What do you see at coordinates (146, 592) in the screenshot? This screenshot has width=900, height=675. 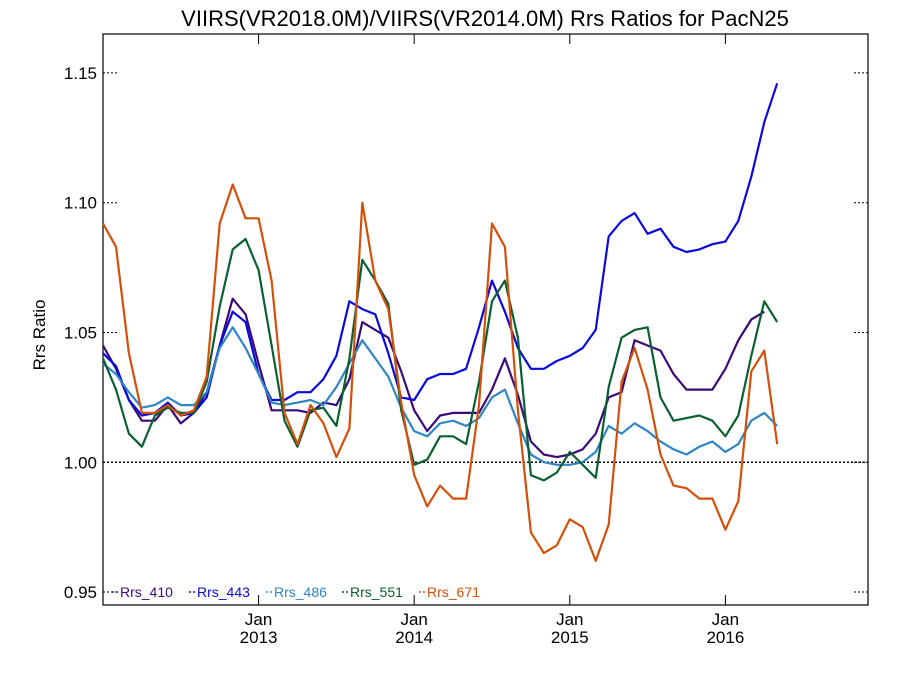 I see `legend-label: Rrs_410` at bounding box center [146, 592].